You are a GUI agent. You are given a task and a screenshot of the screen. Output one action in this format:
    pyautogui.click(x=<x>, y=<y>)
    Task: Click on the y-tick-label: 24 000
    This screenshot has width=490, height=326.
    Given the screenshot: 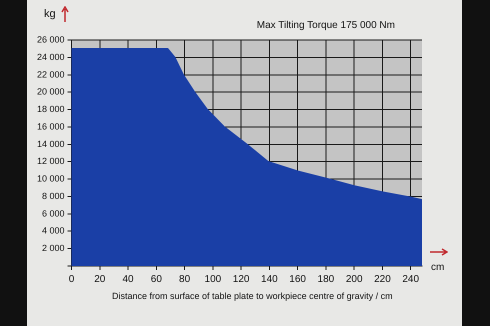 What is the action you would take?
    pyautogui.click(x=50, y=57)
    